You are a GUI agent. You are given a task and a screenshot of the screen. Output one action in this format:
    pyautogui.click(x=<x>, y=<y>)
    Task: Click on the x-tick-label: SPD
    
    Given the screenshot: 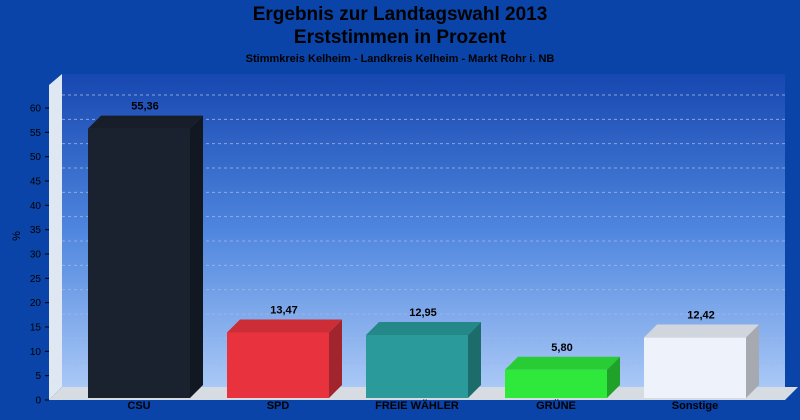 What is the action you would take?
    pyautogui.click(x=278, y=406)
    